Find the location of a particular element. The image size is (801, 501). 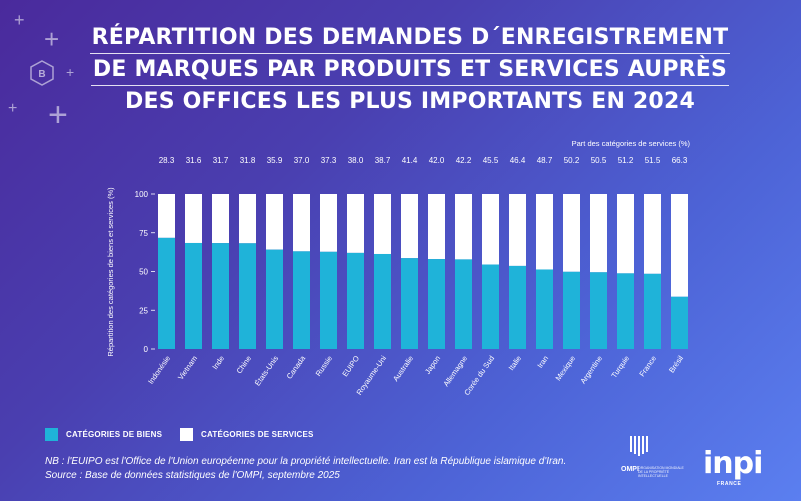

x-tick-label: Italie is located at coordinates (515, 363).